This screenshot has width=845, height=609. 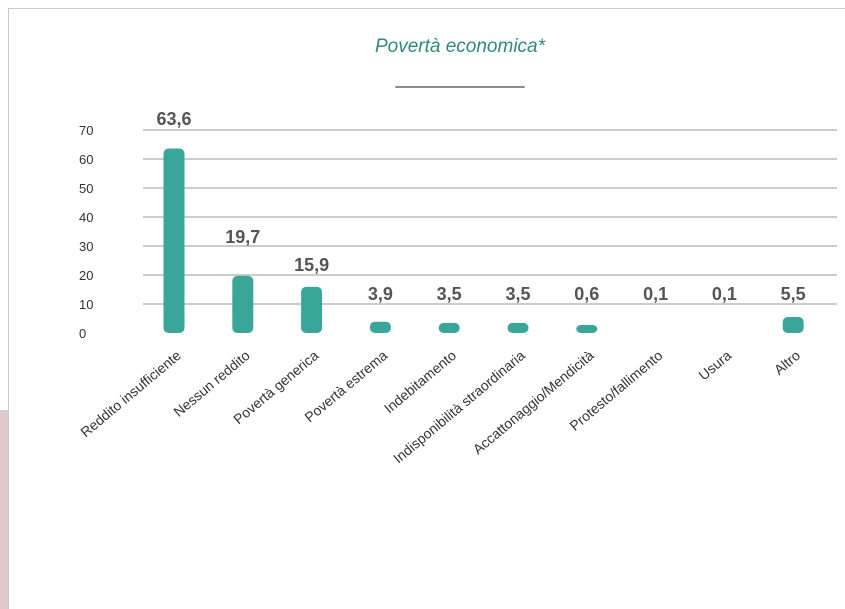 What do you see at coordinates (311, 265) in the screenshot?
I see `value-label: 15,9` at bounding box center [311, 265].